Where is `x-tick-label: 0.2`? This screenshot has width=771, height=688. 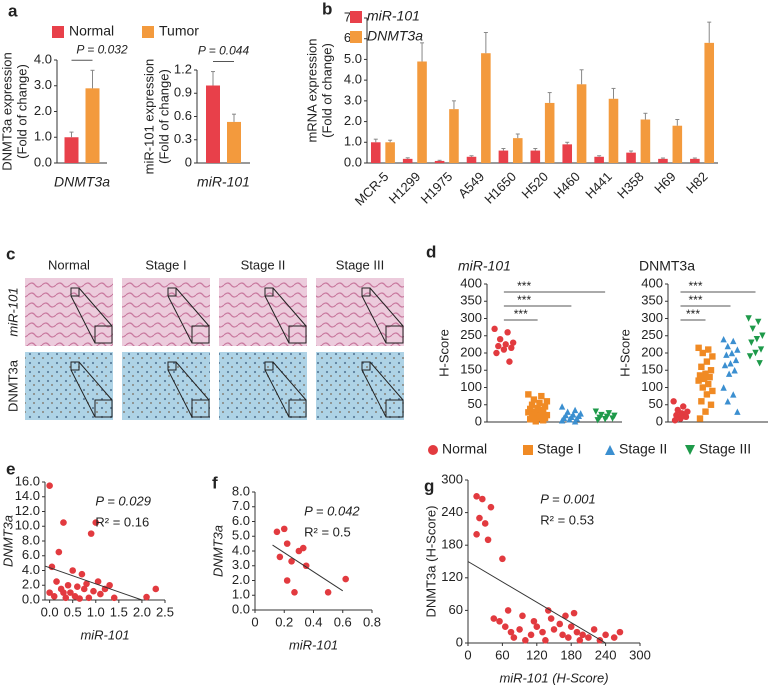 x-tick-label: 0.2 is located at coordinates (284, 621).